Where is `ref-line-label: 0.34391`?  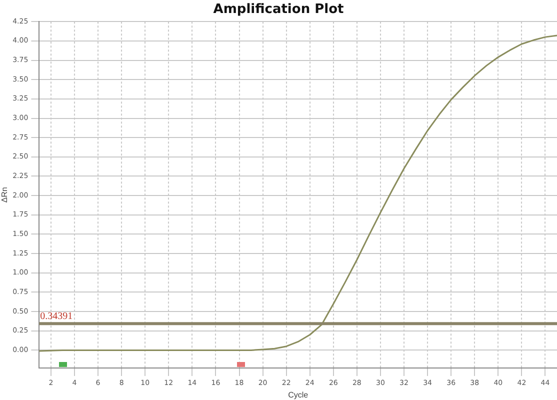 ref-line-label: 0.34391 is located at coordinates (56, 316).